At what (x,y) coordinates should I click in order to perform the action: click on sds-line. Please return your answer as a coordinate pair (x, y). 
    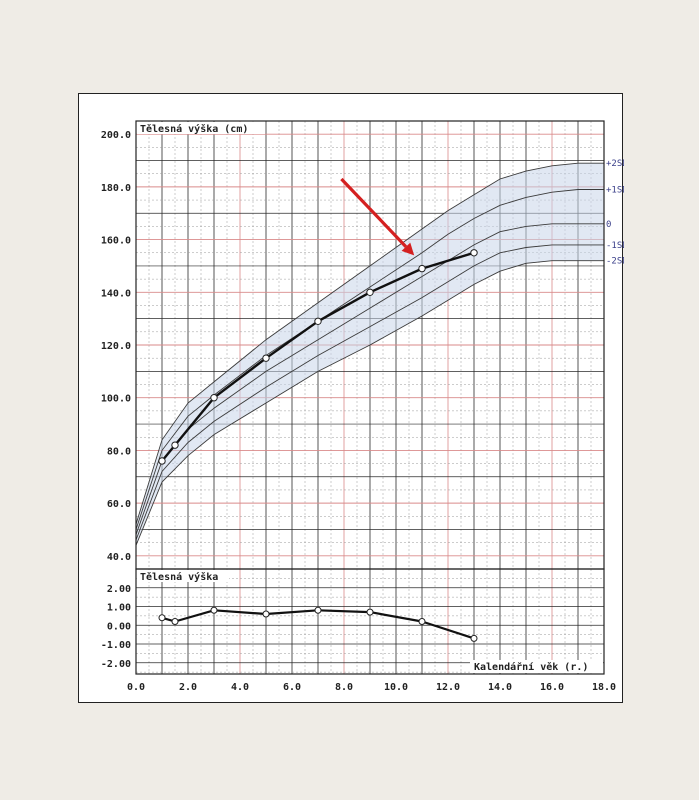
    Looking at the image, I should click on (318, 624).